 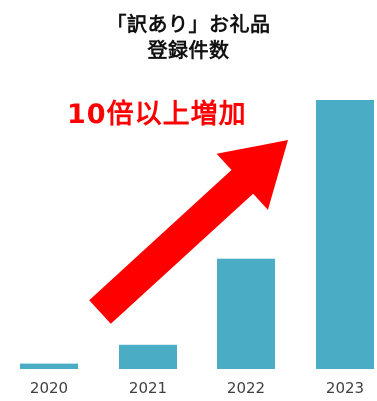 I want to click on x-tick-label-2022: 2022, so click(x=246, y=388).